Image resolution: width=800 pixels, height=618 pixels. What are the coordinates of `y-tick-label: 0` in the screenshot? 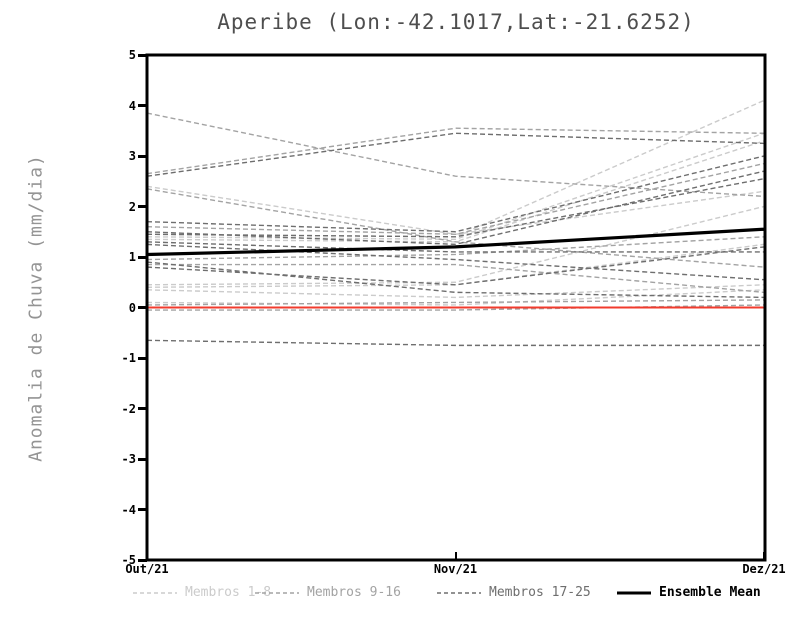 It's located at (132, 307).